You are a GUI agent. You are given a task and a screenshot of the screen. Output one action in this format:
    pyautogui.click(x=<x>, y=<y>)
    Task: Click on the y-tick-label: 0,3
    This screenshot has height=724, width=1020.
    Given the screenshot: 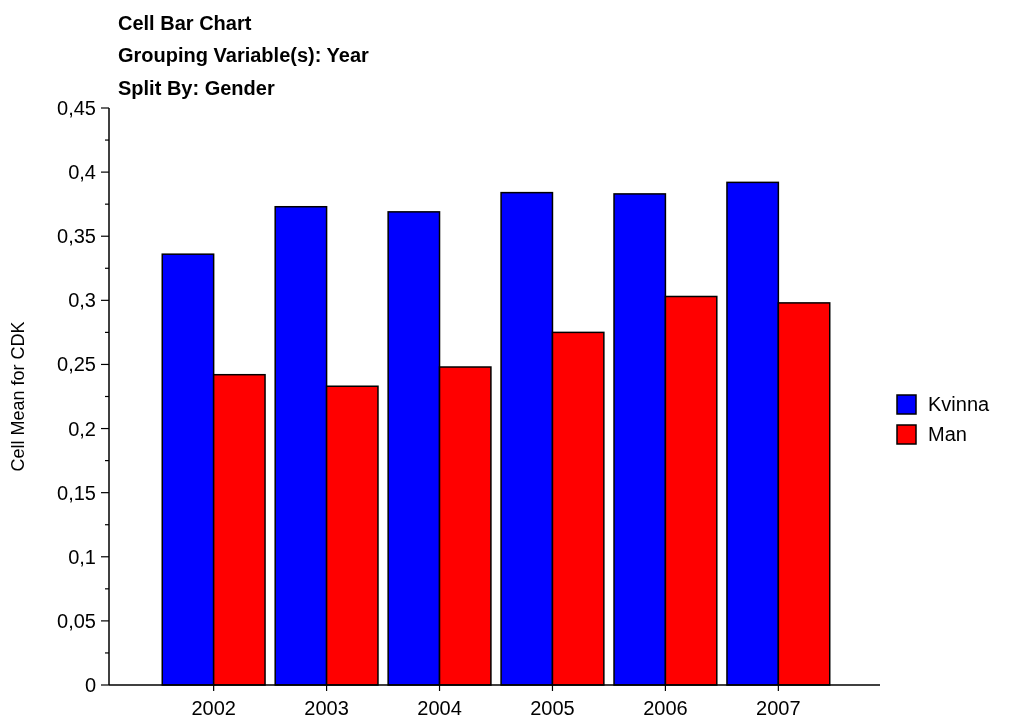 What is the action you would take?
    pyautogui.click(x=82, y=300)
    